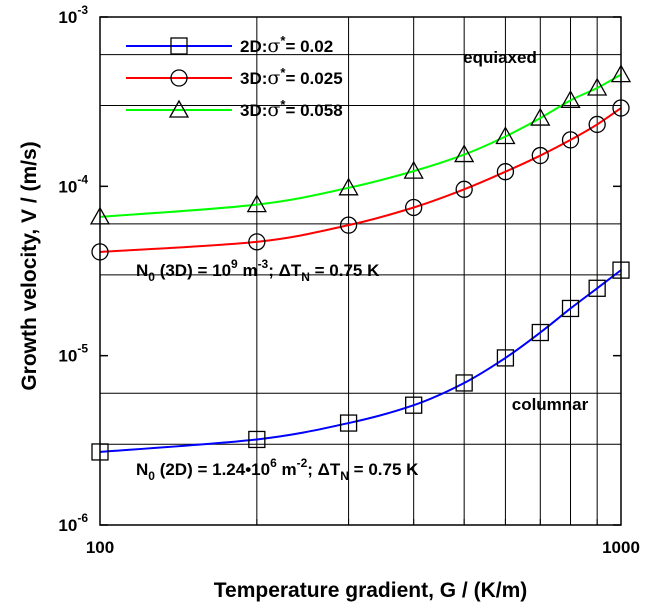  What do you see at coordinates (384, 469) in the screenshot?
I see `annotation-2d-p5: = 0.75 K` at bounding box center [384, 469].